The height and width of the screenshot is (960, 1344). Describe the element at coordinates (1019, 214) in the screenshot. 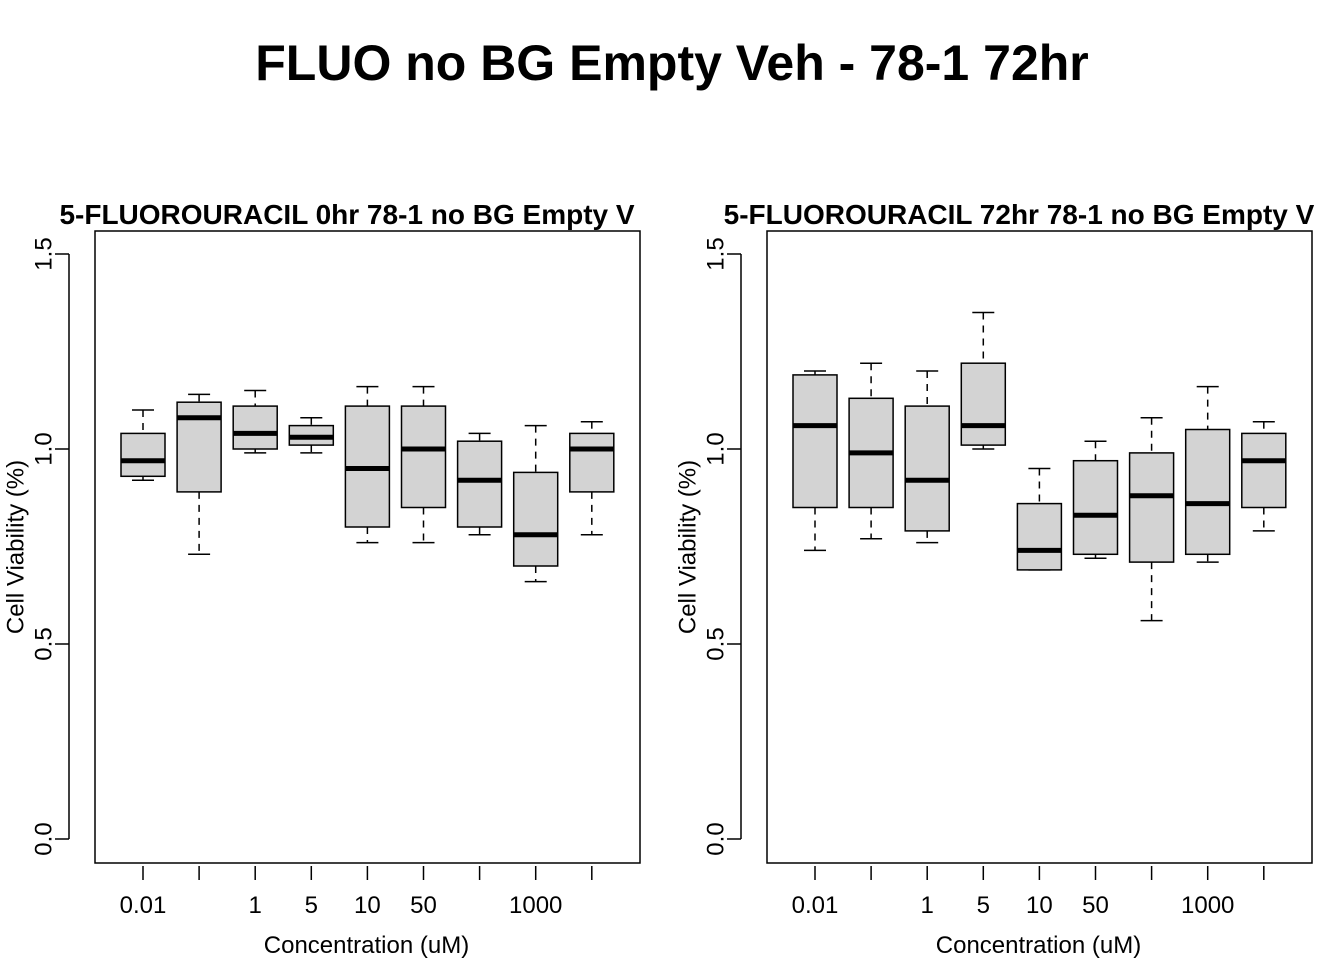

I see `chart-title: 5-FLUOROURACIL 72hr 78-1 no BG Empty V` at that location.